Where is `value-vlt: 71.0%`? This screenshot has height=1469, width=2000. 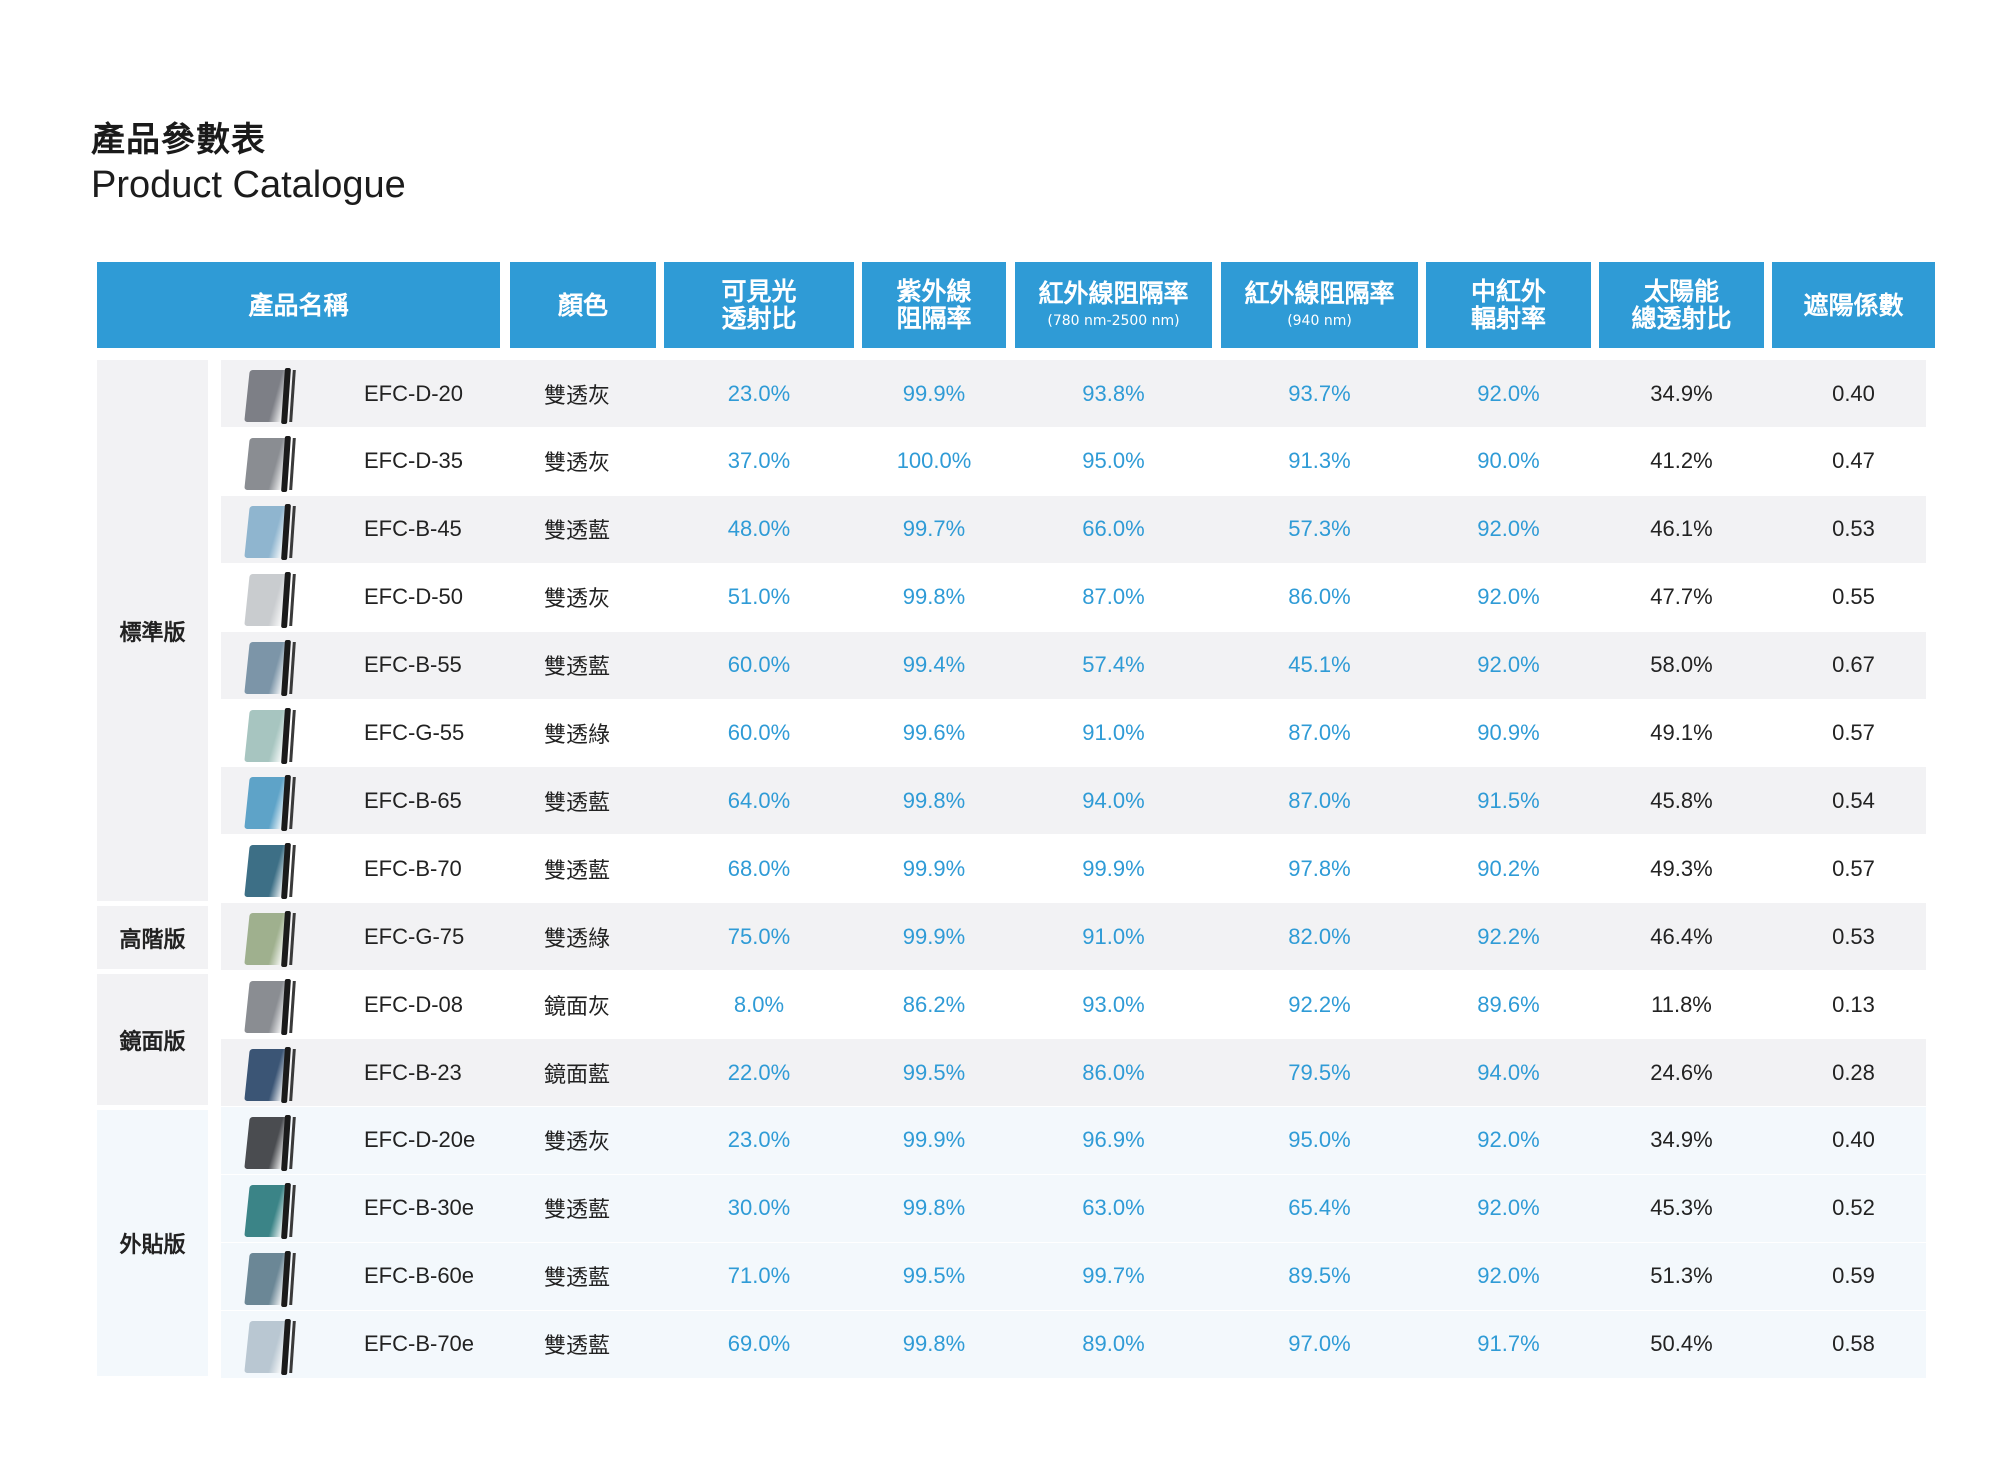 value-vlt: 71.0% is located at coordinates (759, 1276).